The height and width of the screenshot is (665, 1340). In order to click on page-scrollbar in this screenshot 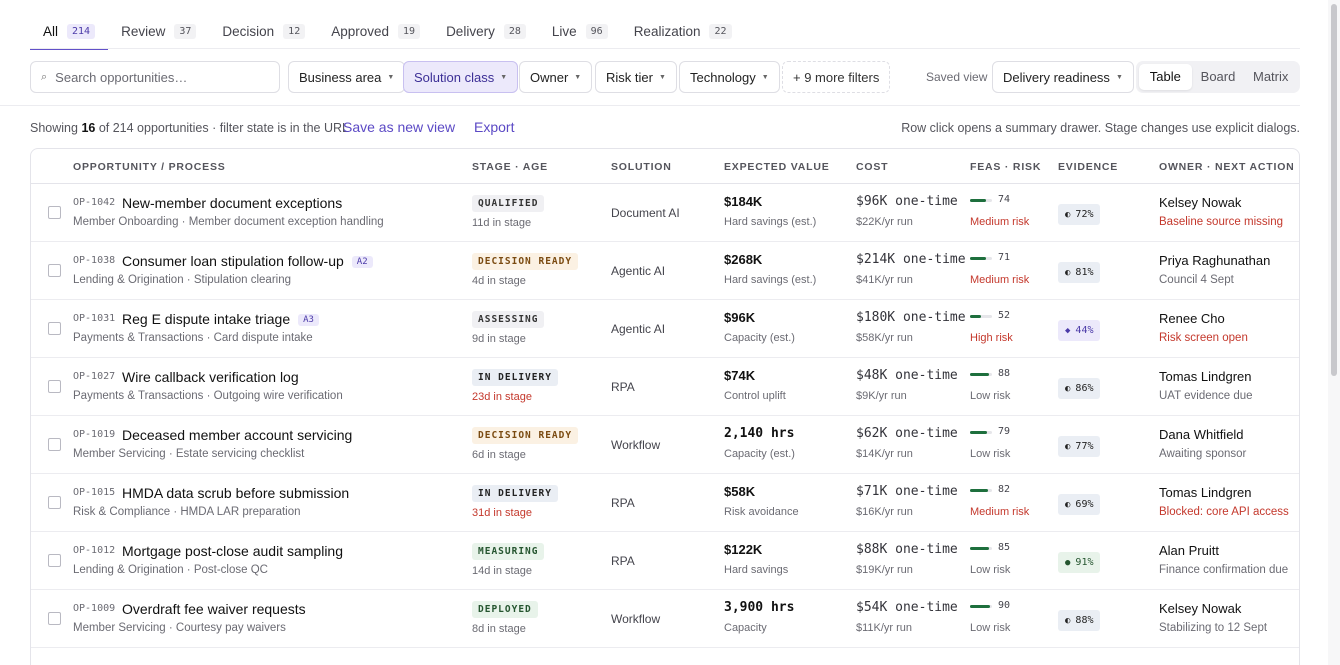, I will do `click(1334, 332)`.